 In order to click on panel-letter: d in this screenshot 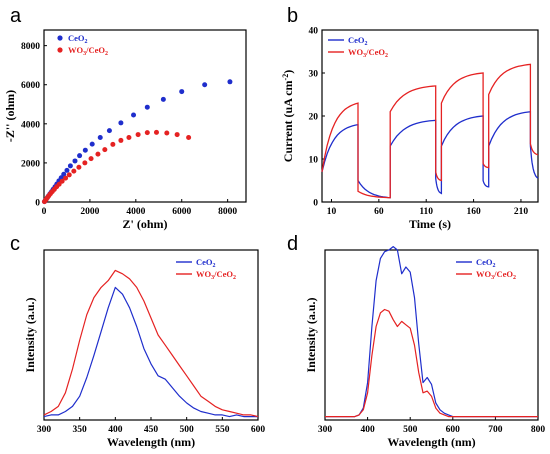, I will do `click(292, 244)`.